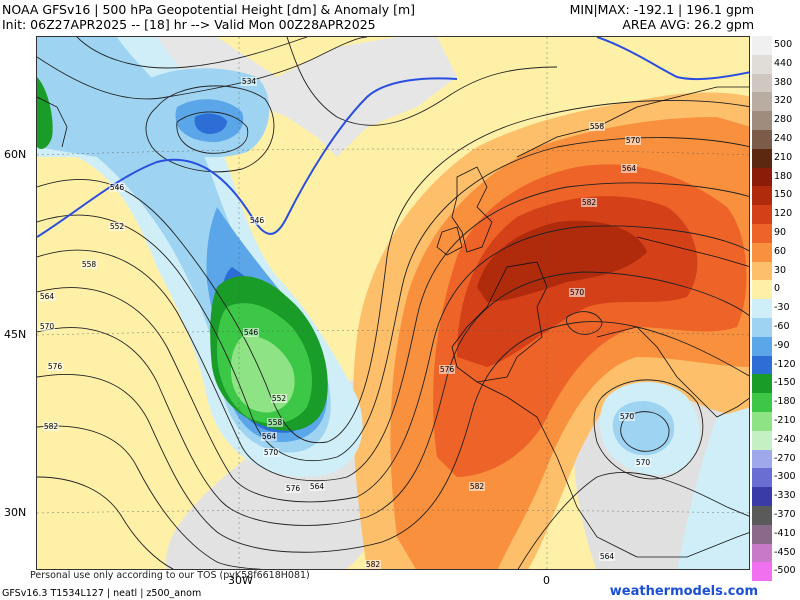 The image size is (800, 600). I want to click on lat-label-30n: 30N, so click(15, 512).